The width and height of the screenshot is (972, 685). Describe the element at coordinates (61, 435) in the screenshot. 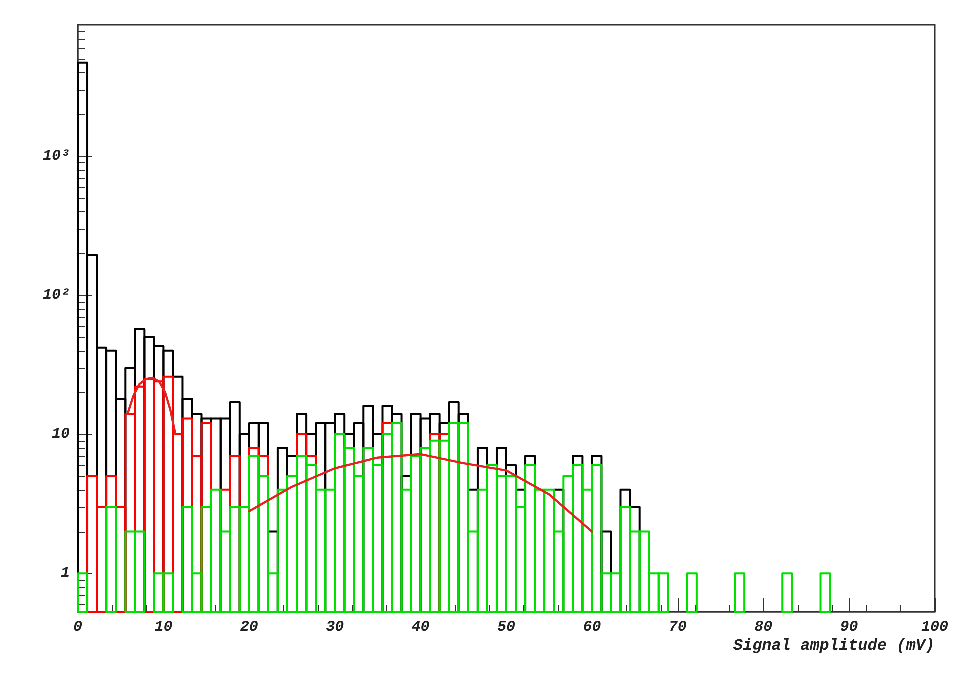

I see `y-tick-label: 10` at that location.